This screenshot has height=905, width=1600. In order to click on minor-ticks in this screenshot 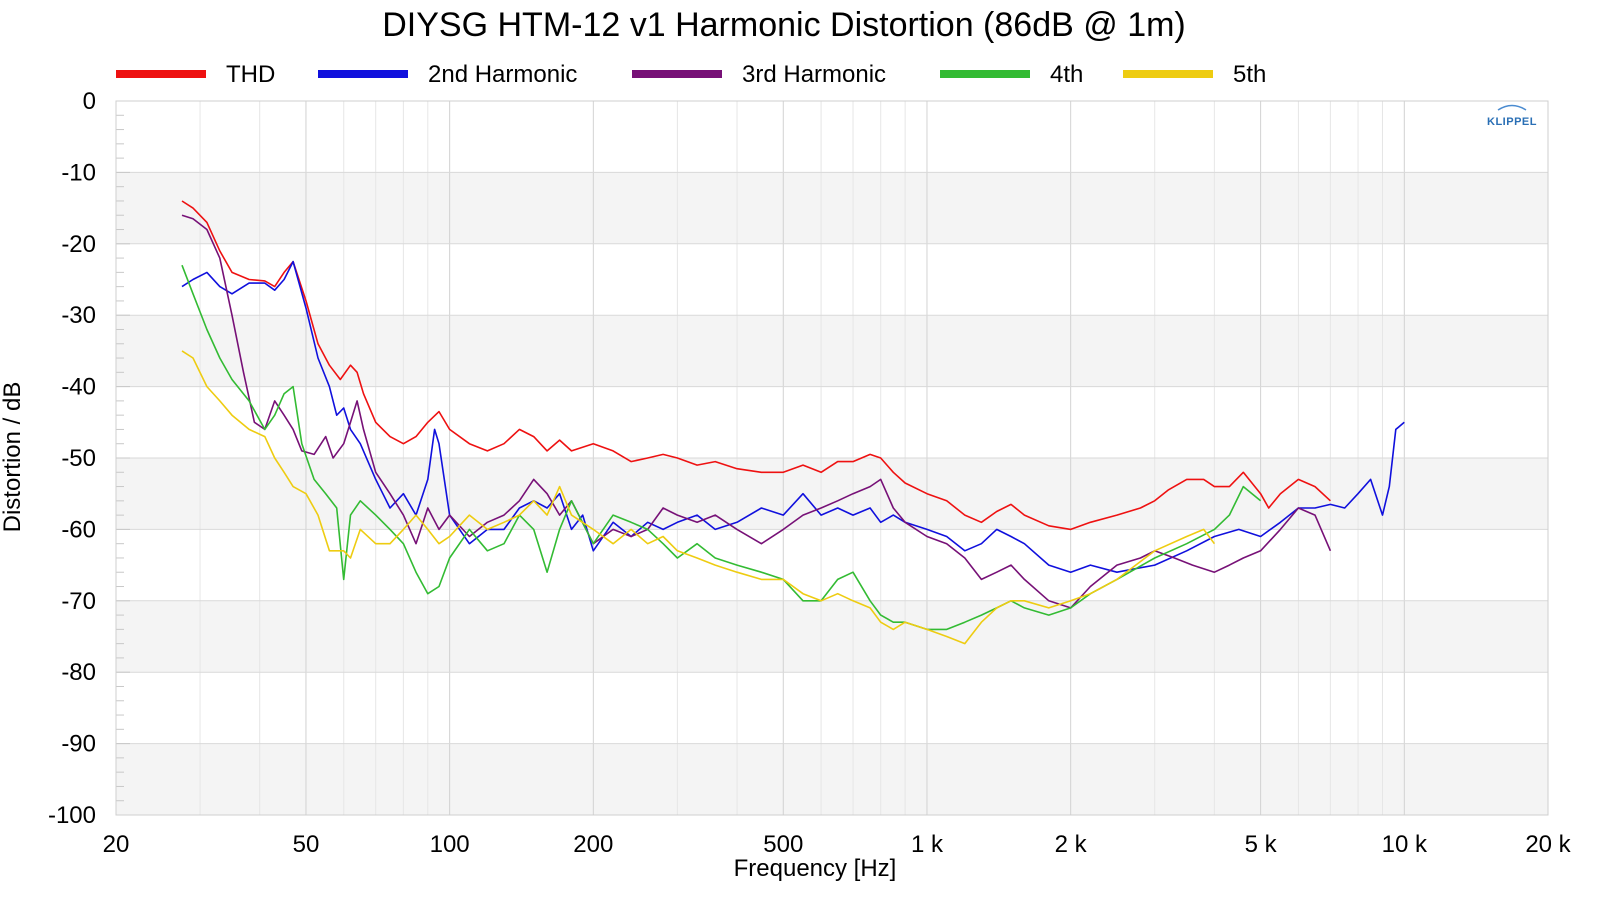, I will do `click(123, 458)`.